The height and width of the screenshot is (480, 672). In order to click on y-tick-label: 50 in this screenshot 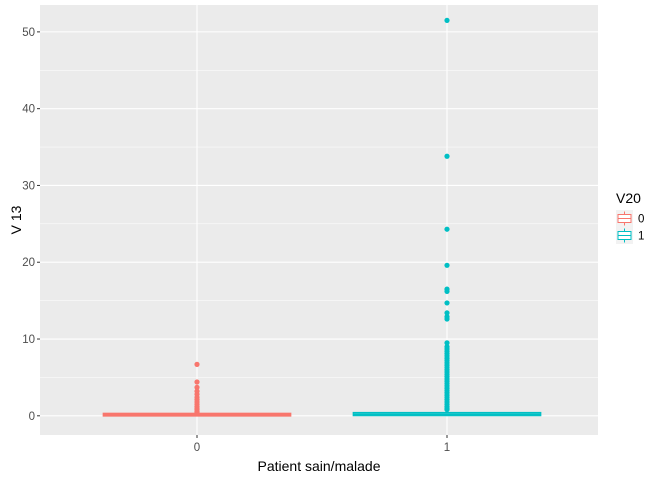, I will do `click(28, 33)`.